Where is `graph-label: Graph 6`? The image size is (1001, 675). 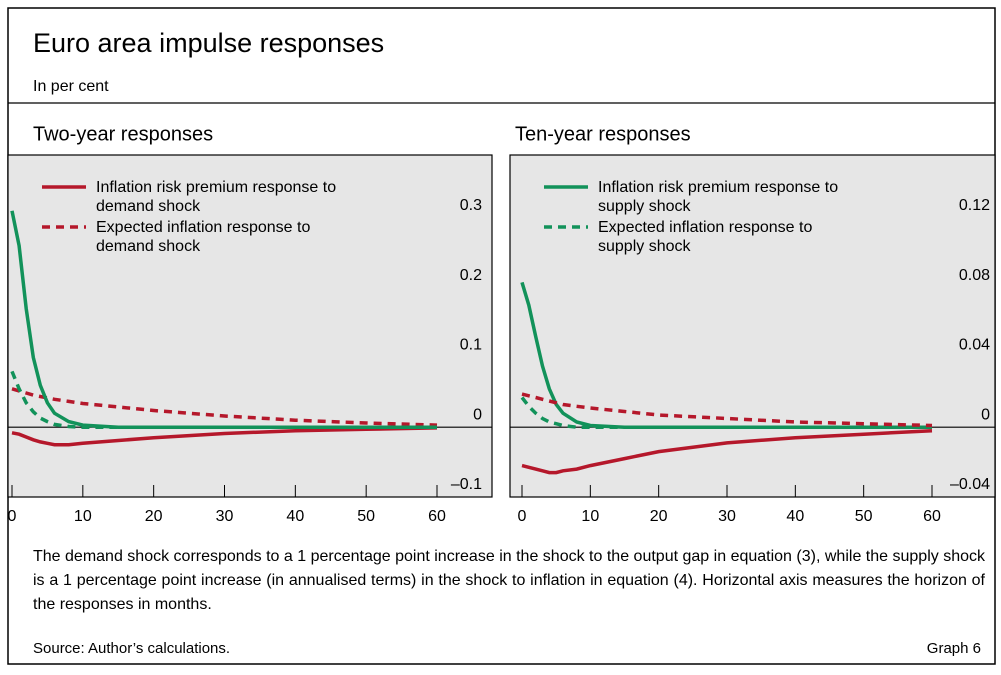
graph-label: Graph 6 is located at coordinates (953, 648).